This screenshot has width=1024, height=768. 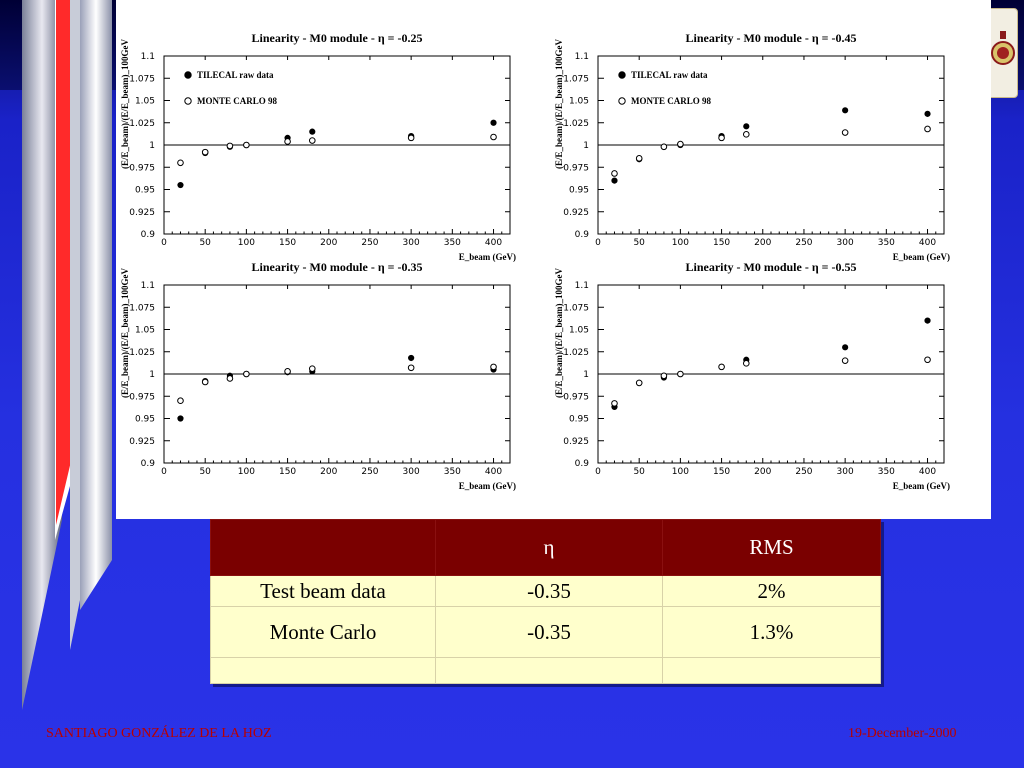 I want to click on table-row: Test beam data -0.35 2%, so click(x=545, y=591).